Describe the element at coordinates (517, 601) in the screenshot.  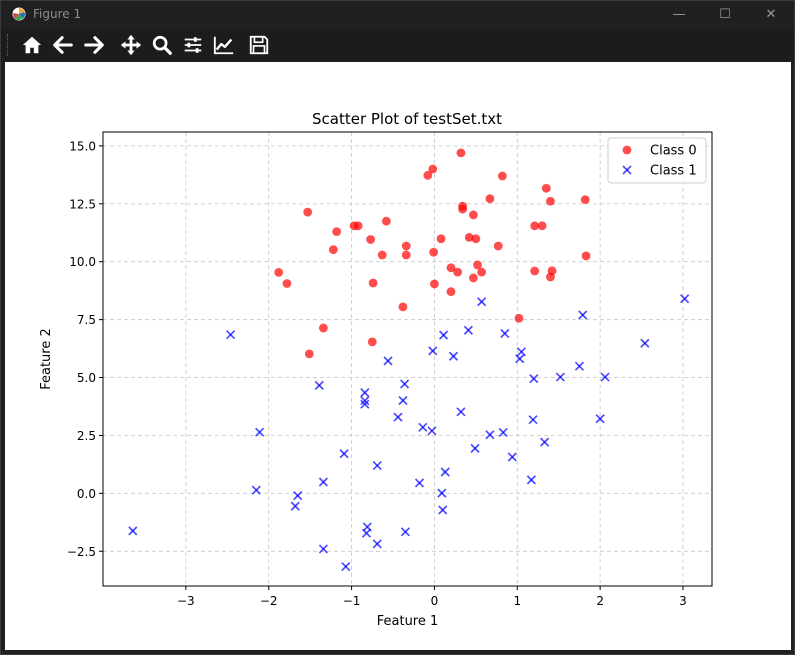
I see `x-tick-label: 1` at that location.